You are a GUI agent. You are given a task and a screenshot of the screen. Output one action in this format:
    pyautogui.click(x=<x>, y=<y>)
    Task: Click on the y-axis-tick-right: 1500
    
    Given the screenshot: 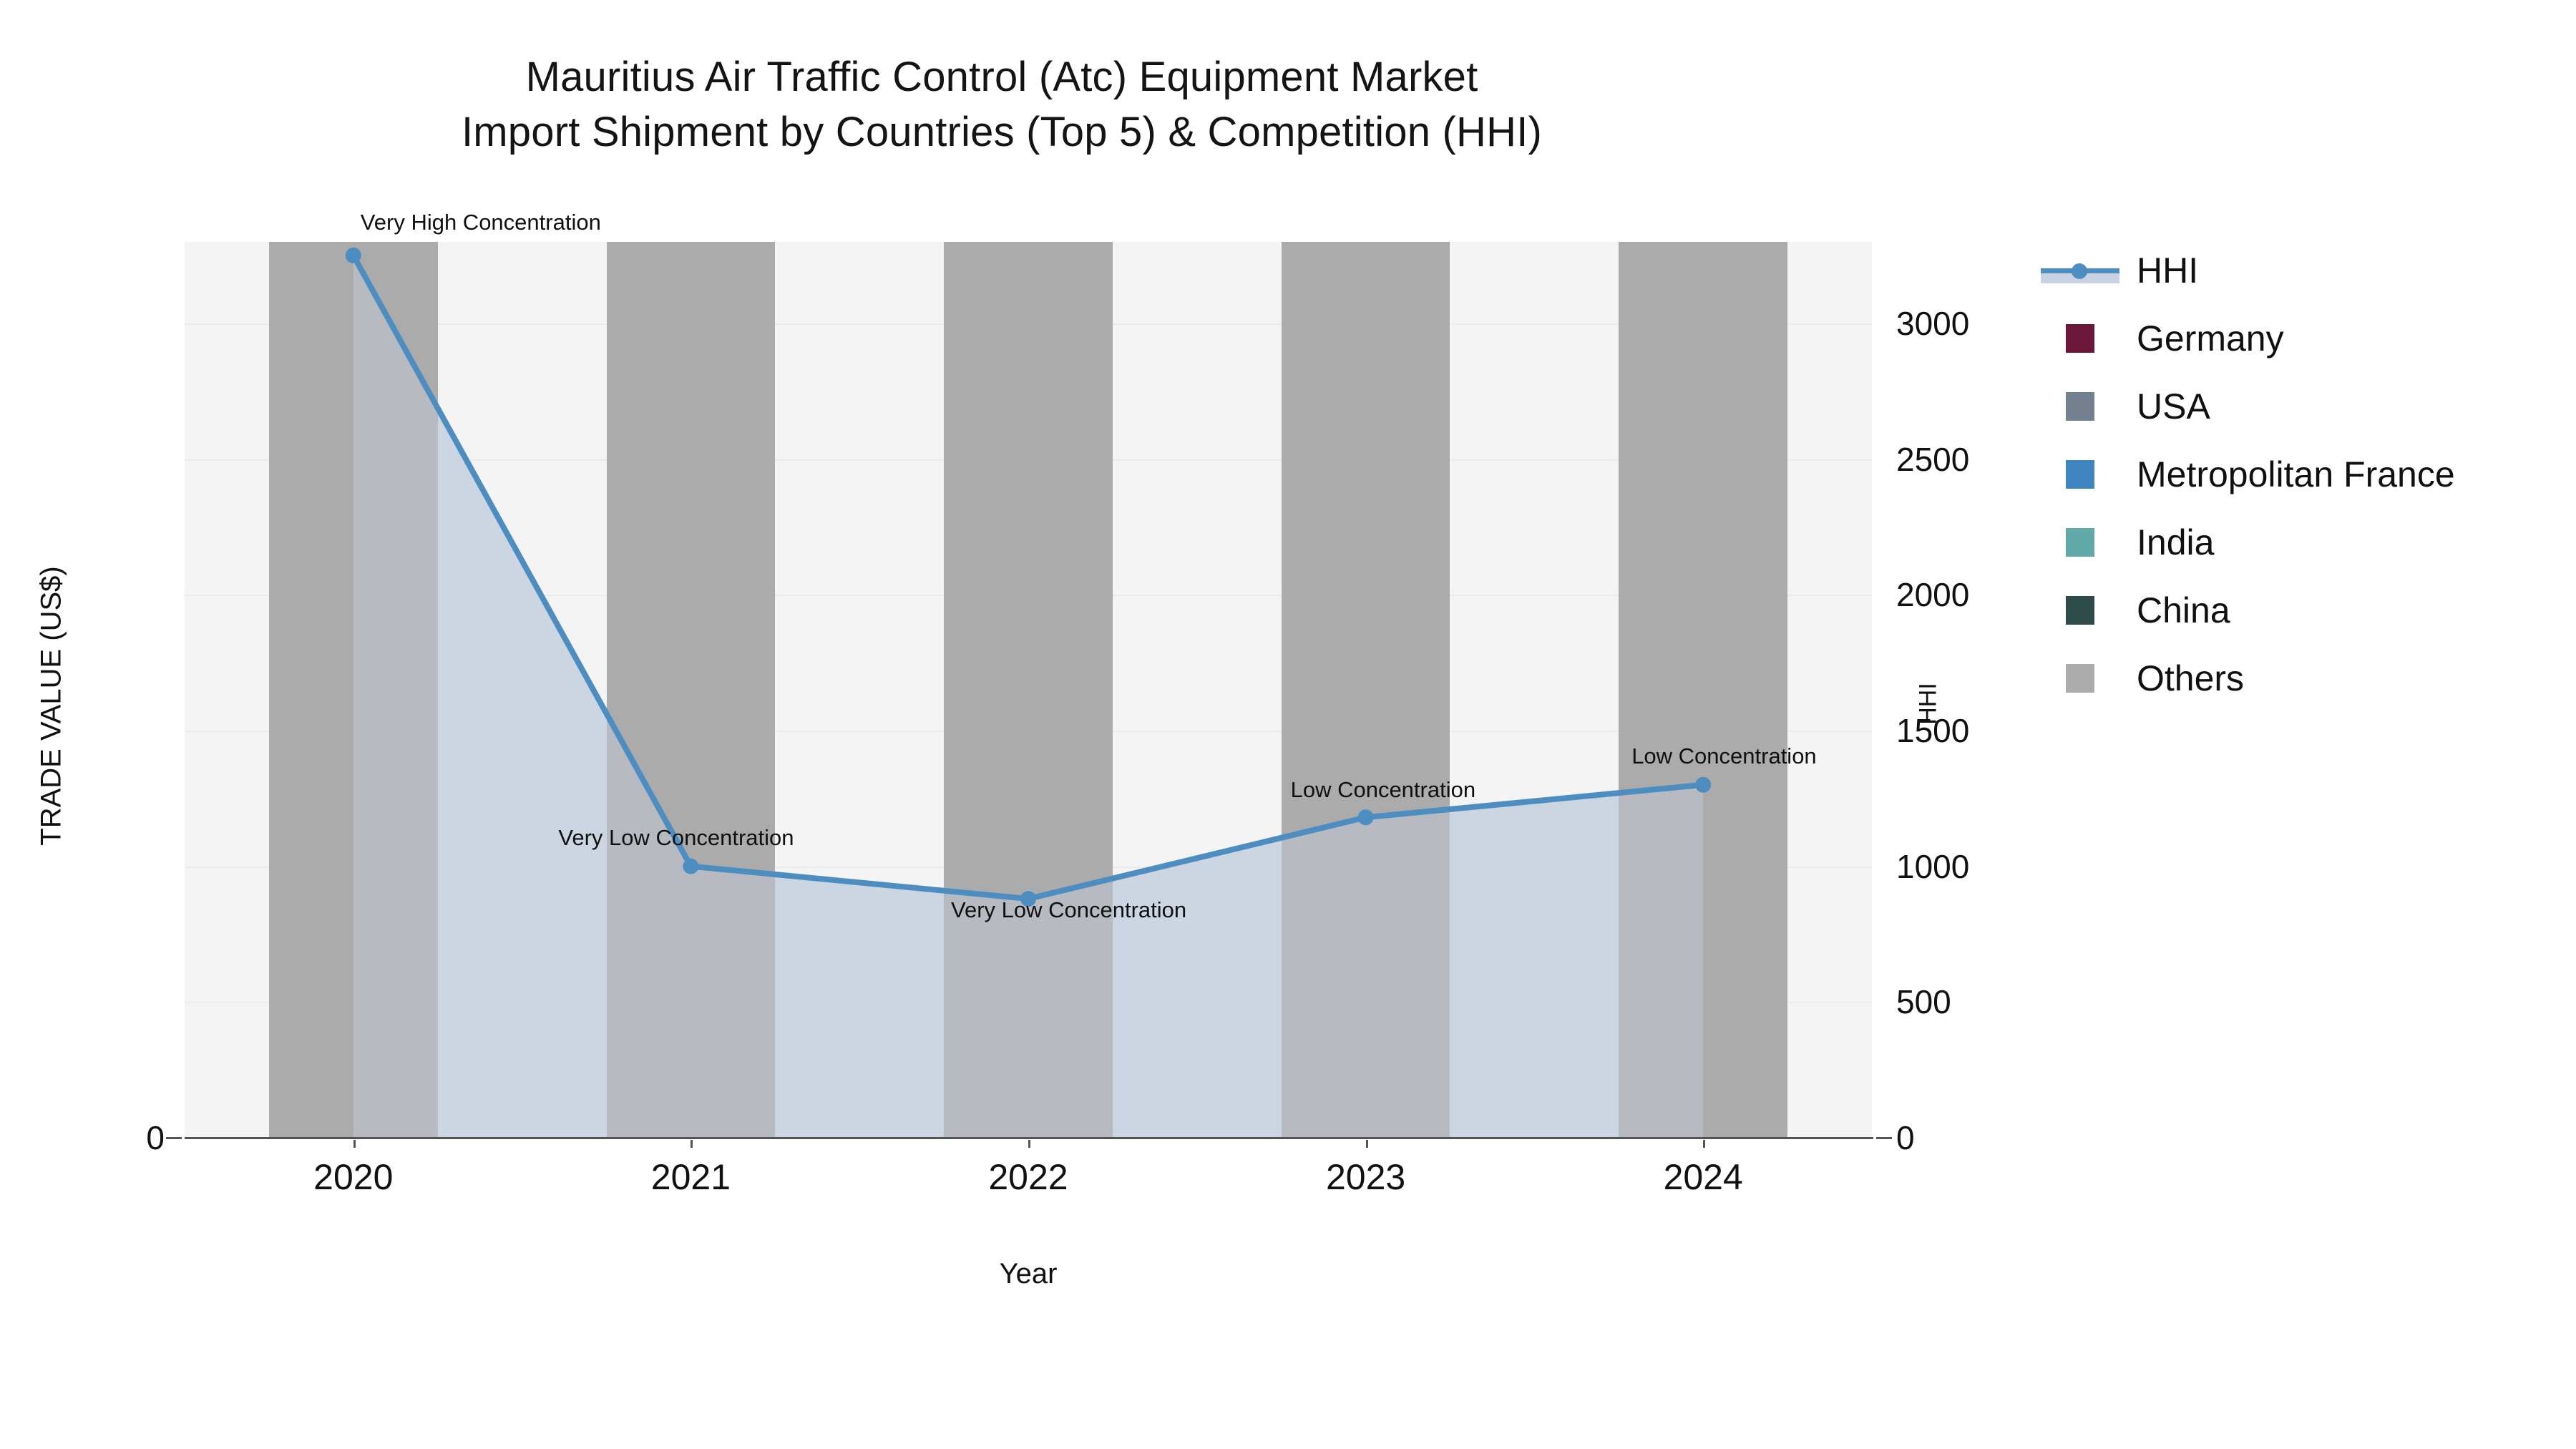 What is the action you would take?
    pyautogui.click(x=1933, y=730)
    